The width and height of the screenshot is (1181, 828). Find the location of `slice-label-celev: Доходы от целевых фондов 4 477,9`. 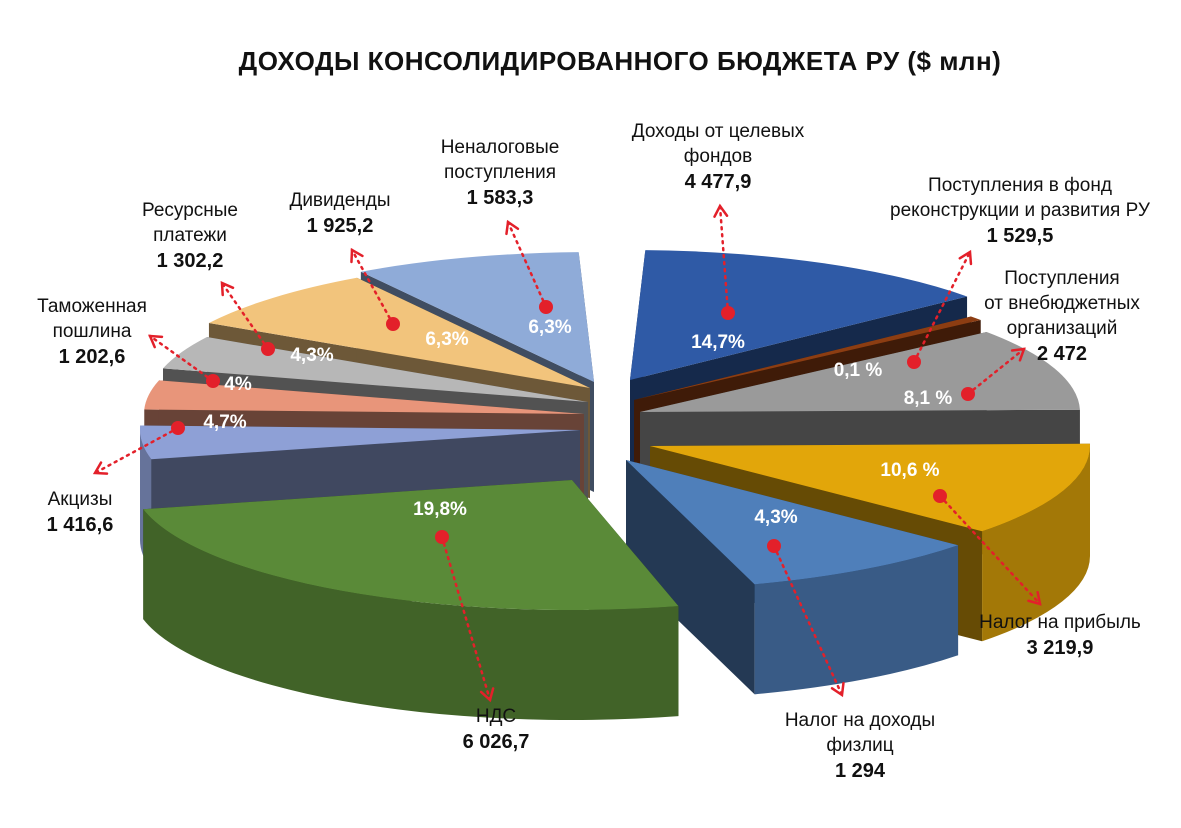

slice-label-celev: Доходы от целевых фондов 4 477,9 is located at coordinates (718, 157).